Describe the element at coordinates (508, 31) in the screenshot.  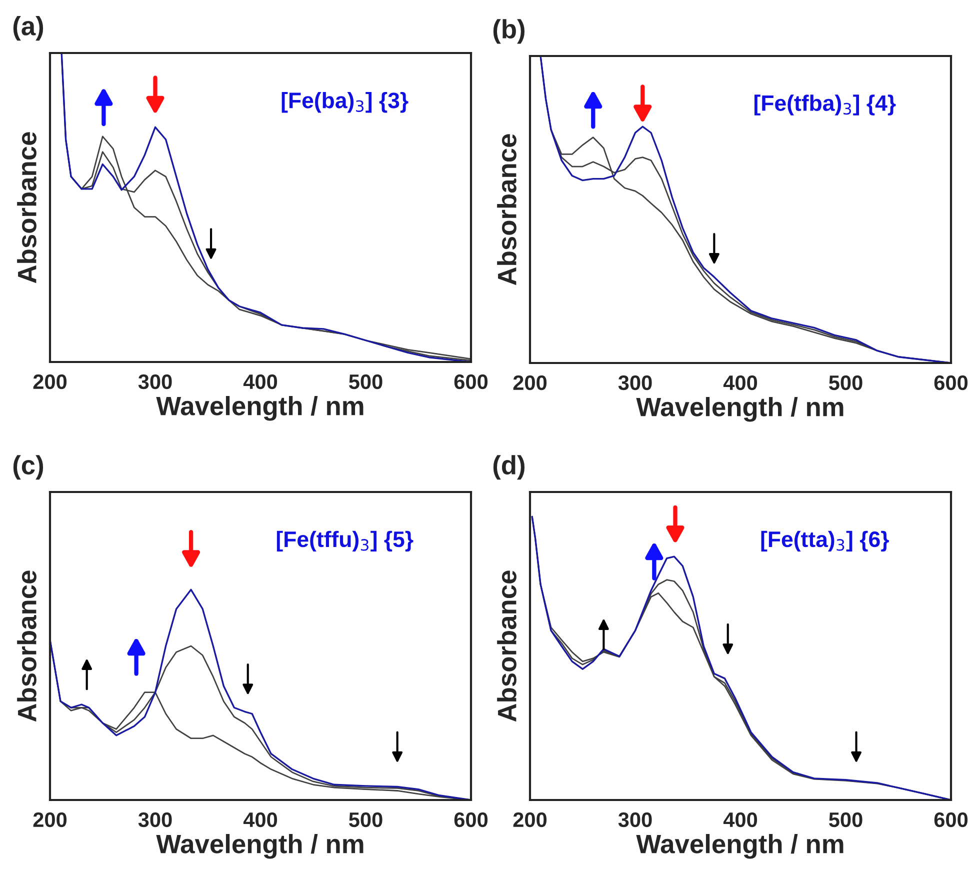
I see `chart-title: (b)` at that location.